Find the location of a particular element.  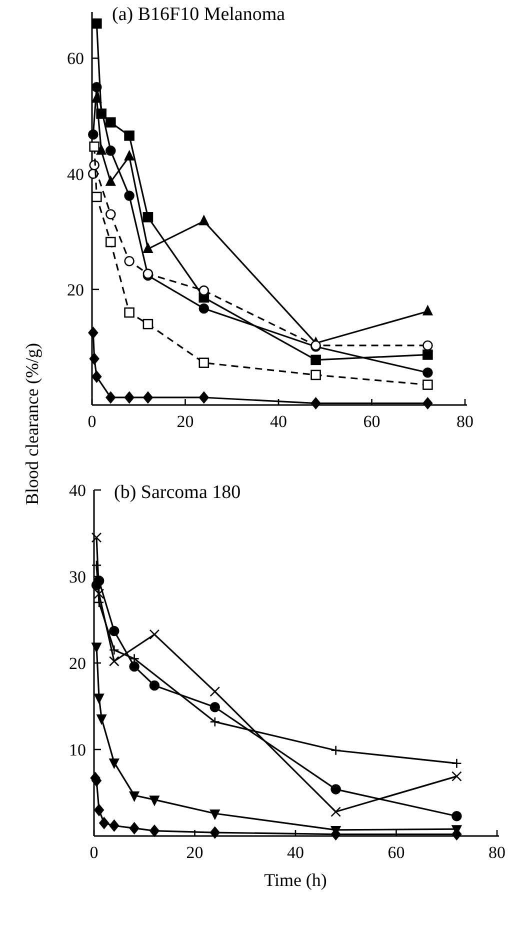

y-tick-label: 10 is located at coordinates (77, 750).